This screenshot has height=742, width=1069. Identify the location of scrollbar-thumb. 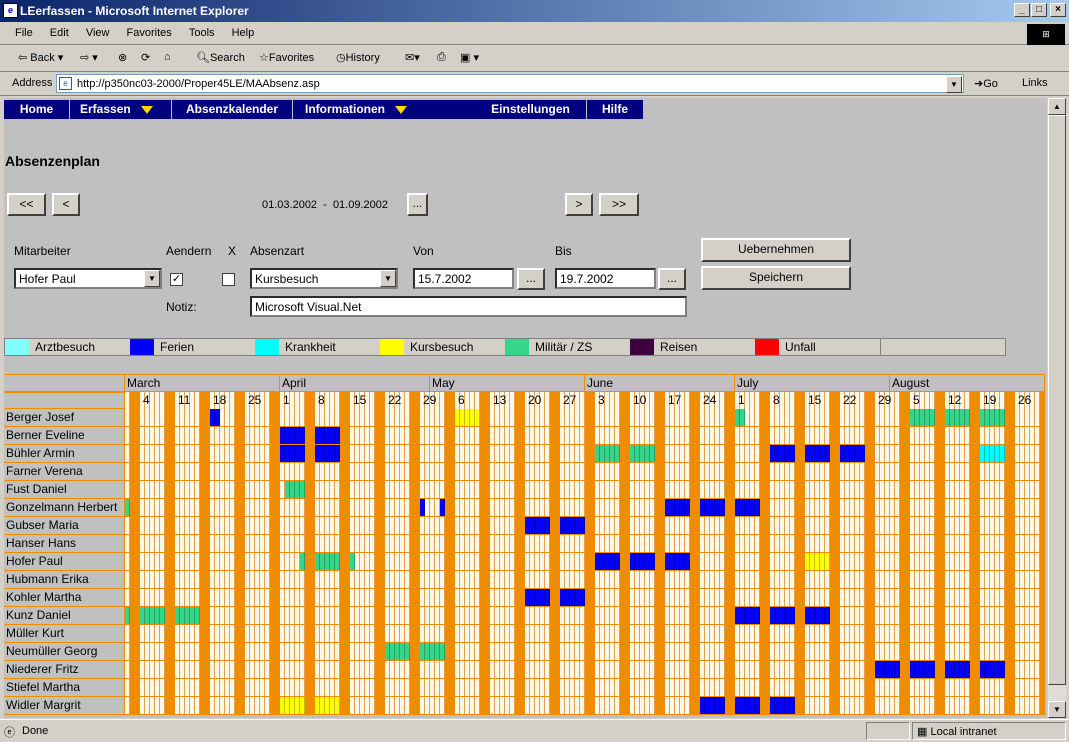
(1057, 400).